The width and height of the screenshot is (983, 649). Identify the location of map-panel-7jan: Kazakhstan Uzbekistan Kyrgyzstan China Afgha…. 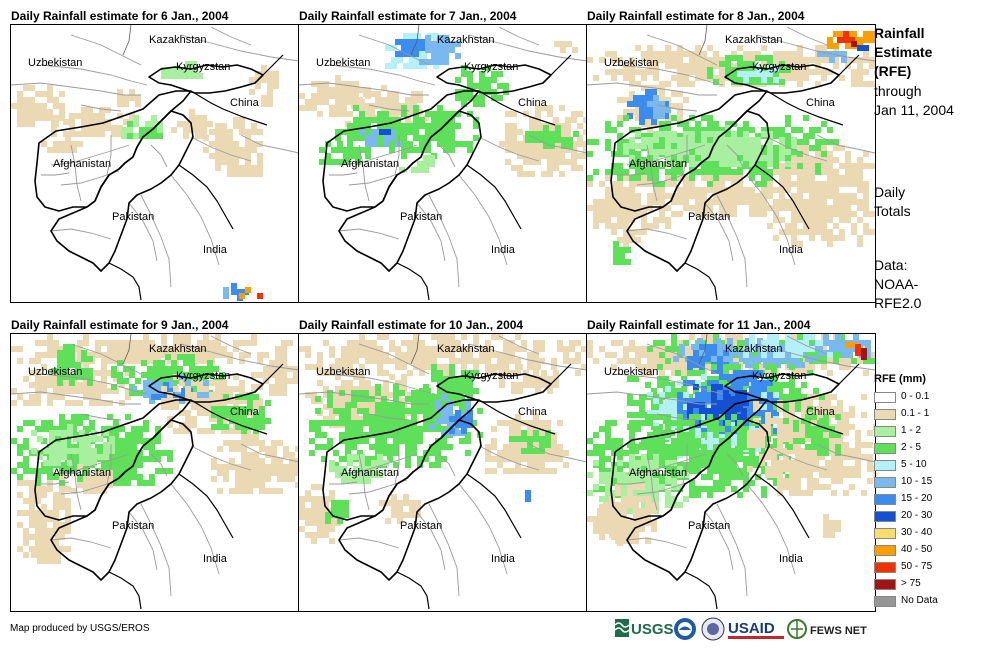
(443, 163).